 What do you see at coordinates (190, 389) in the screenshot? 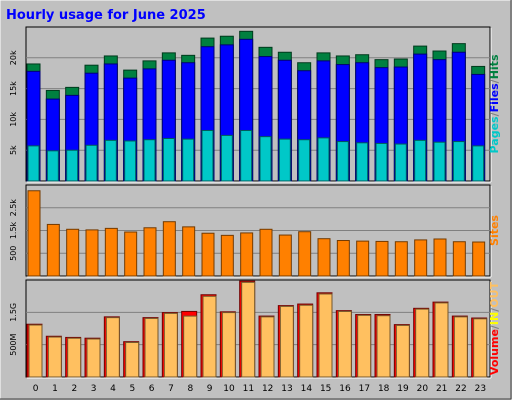
I see `x-tick-label: 8` at bounding box center [190, 389].